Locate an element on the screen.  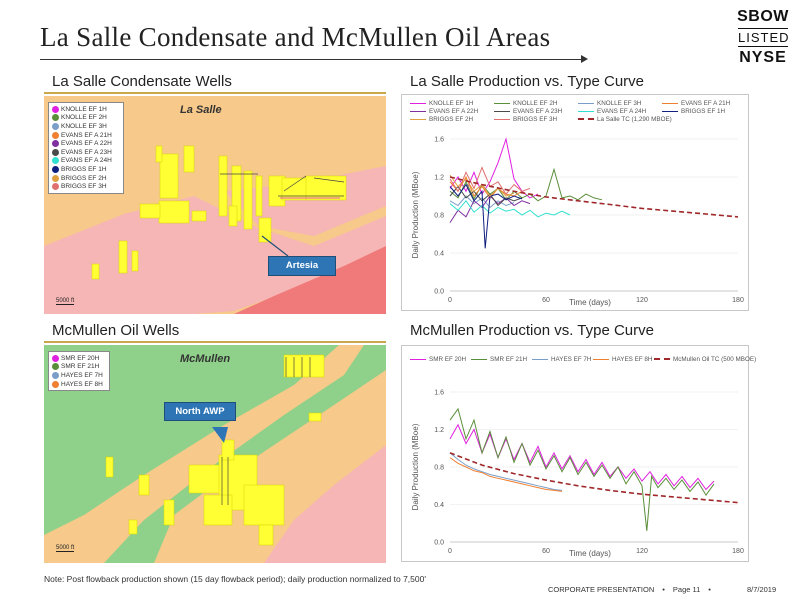
logo-listed: LISTED is located at coordinates (764, 37).